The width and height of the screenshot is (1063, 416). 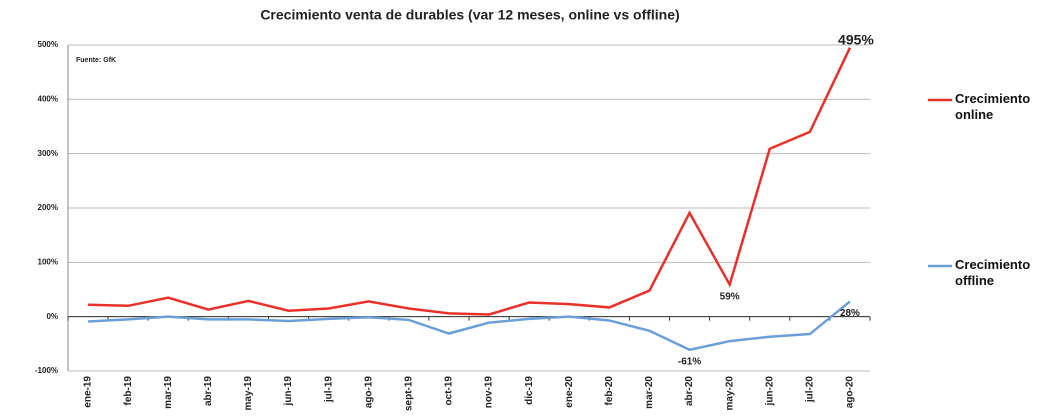 I want to click on y-tick-label: 200%, so click(x=48, y=207).